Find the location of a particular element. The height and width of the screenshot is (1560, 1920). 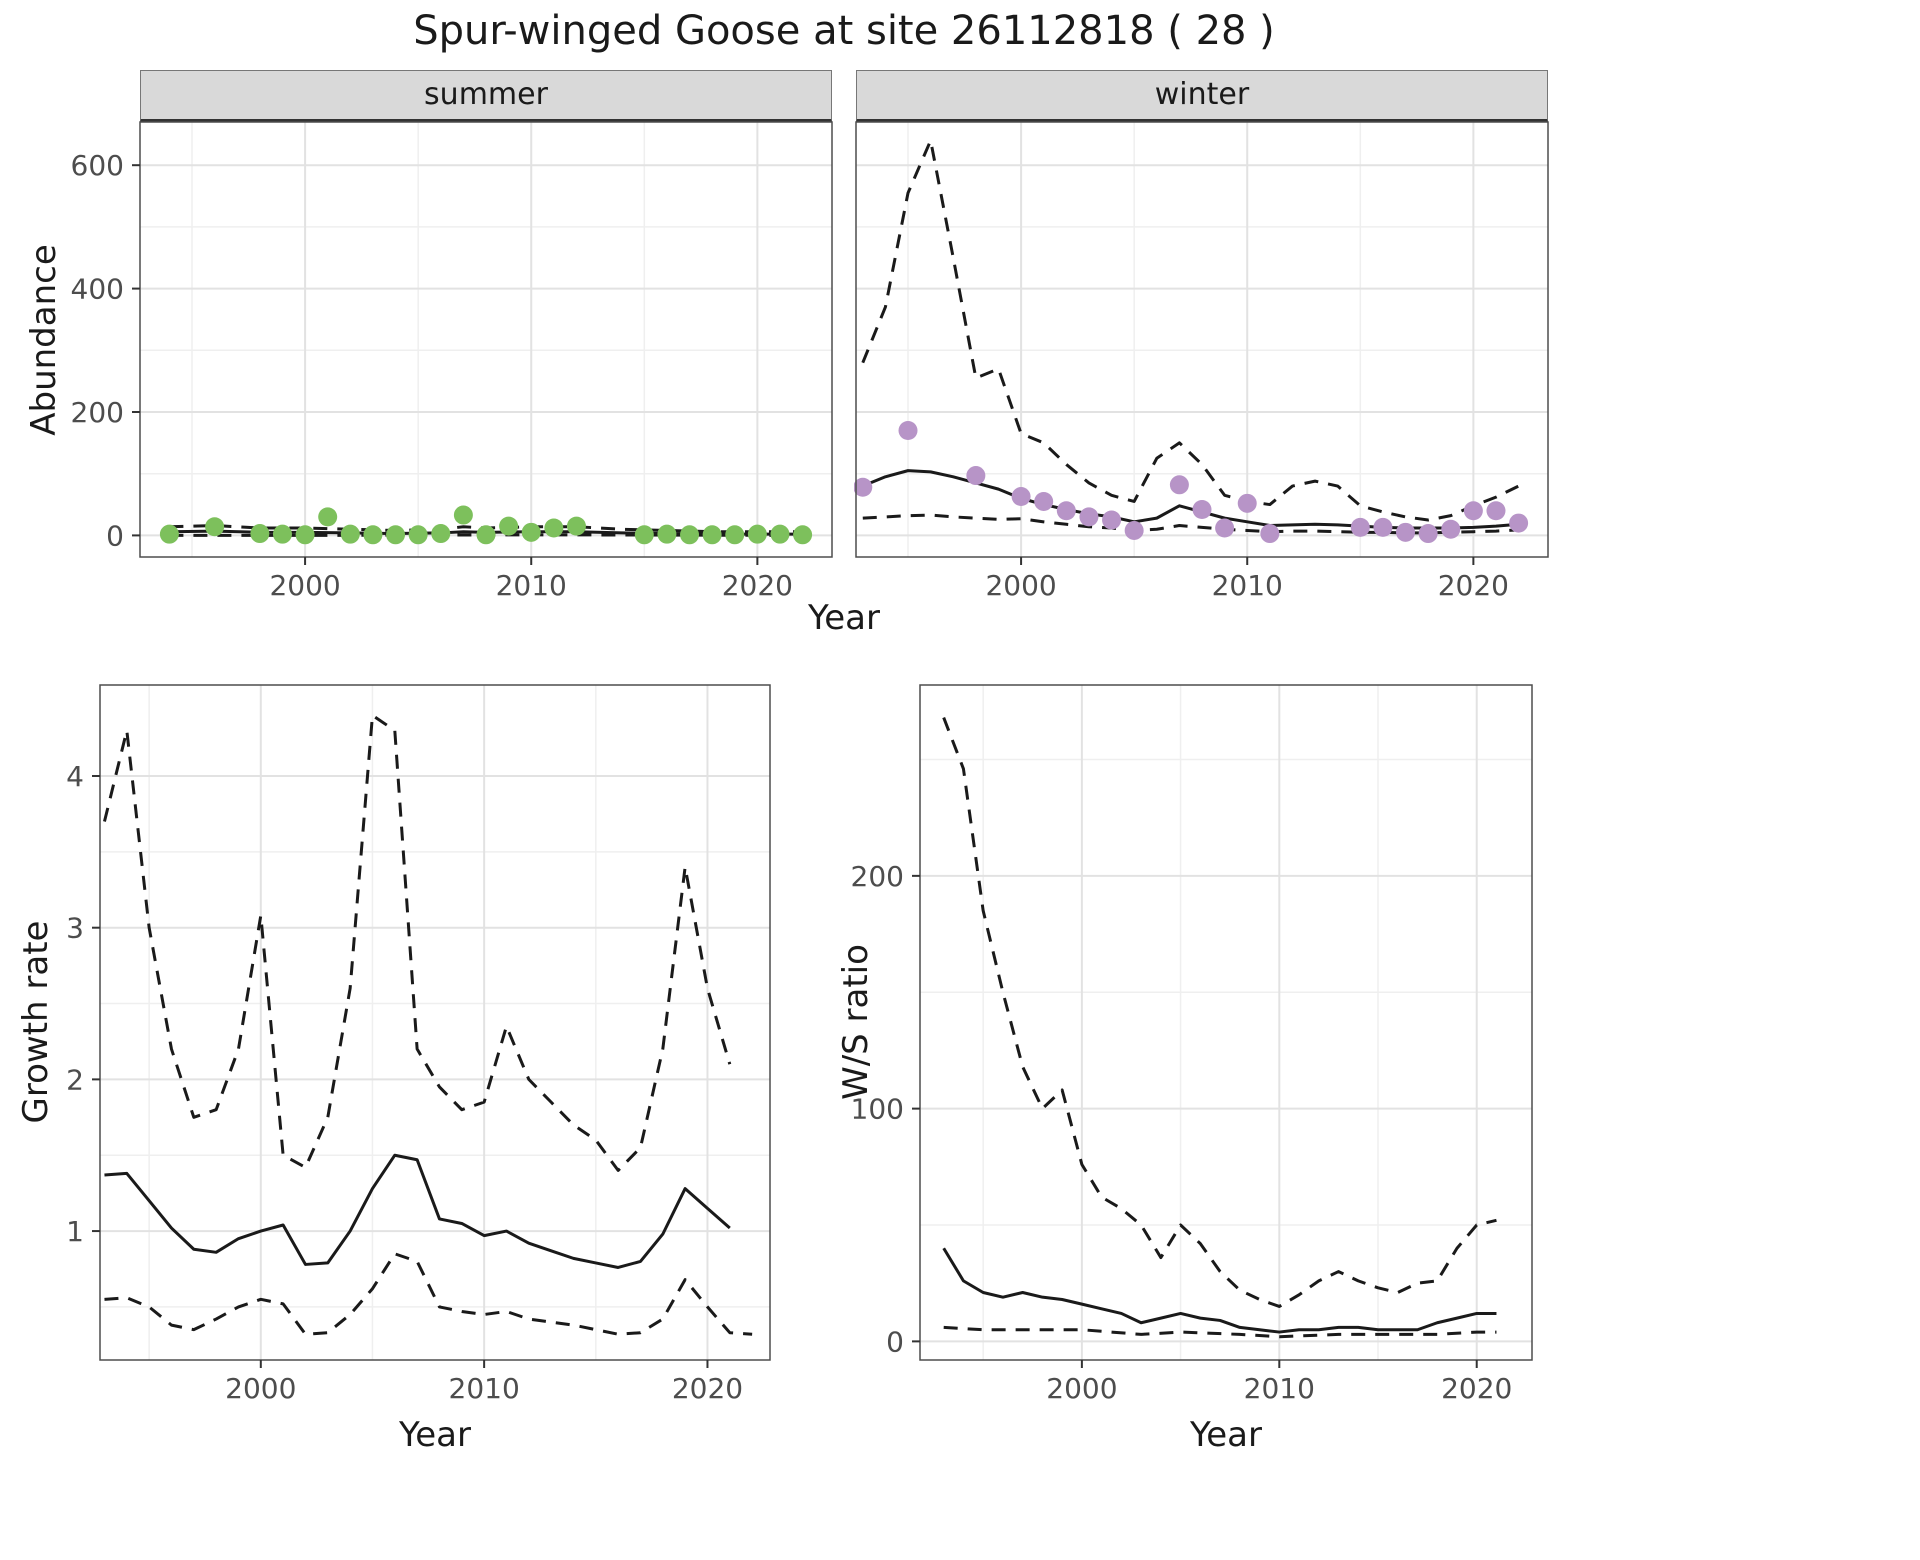

facet-strip-winter: winter is located at coordinates (1202, 96).